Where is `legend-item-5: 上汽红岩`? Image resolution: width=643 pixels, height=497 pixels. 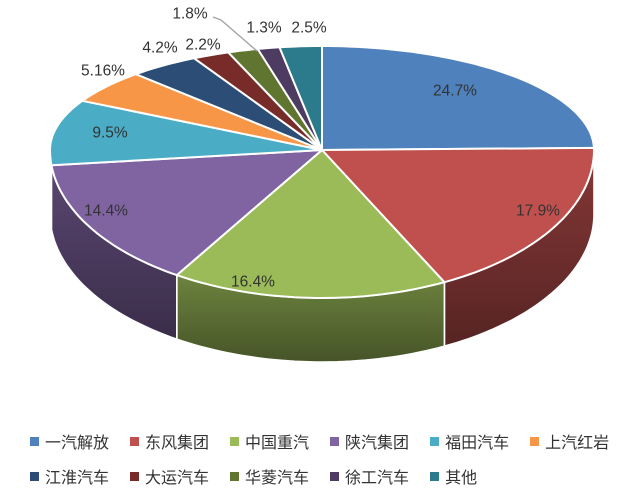
legend-item-5: 上汽红岩 is located at coordinates (569, 441).